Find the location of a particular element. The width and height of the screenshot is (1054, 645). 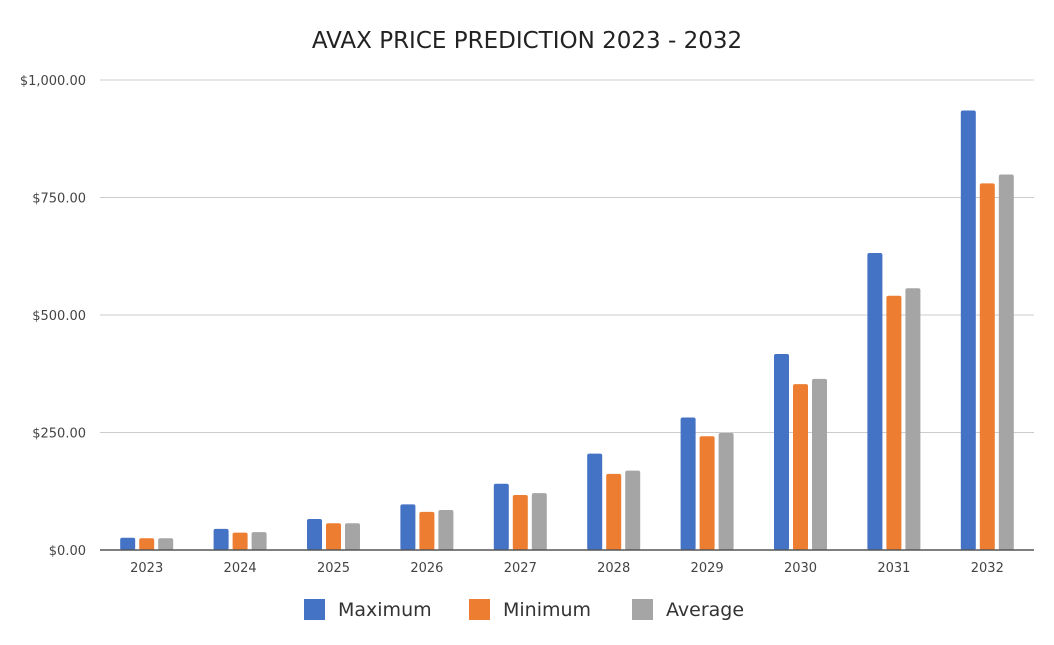

bar-maximum-2025 is located at coordinates (314, 534).